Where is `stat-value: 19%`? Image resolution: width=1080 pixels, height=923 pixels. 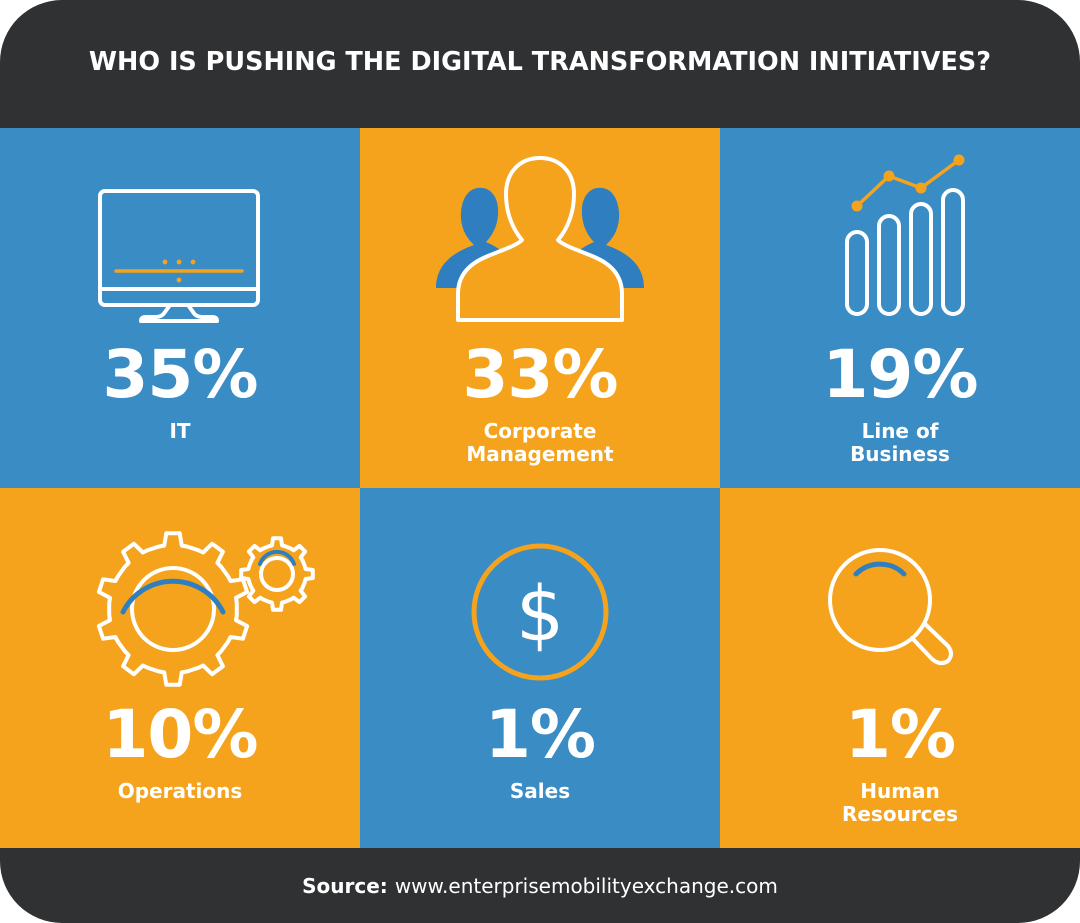
stat-value: 19% is located at coordinates (900, 374).